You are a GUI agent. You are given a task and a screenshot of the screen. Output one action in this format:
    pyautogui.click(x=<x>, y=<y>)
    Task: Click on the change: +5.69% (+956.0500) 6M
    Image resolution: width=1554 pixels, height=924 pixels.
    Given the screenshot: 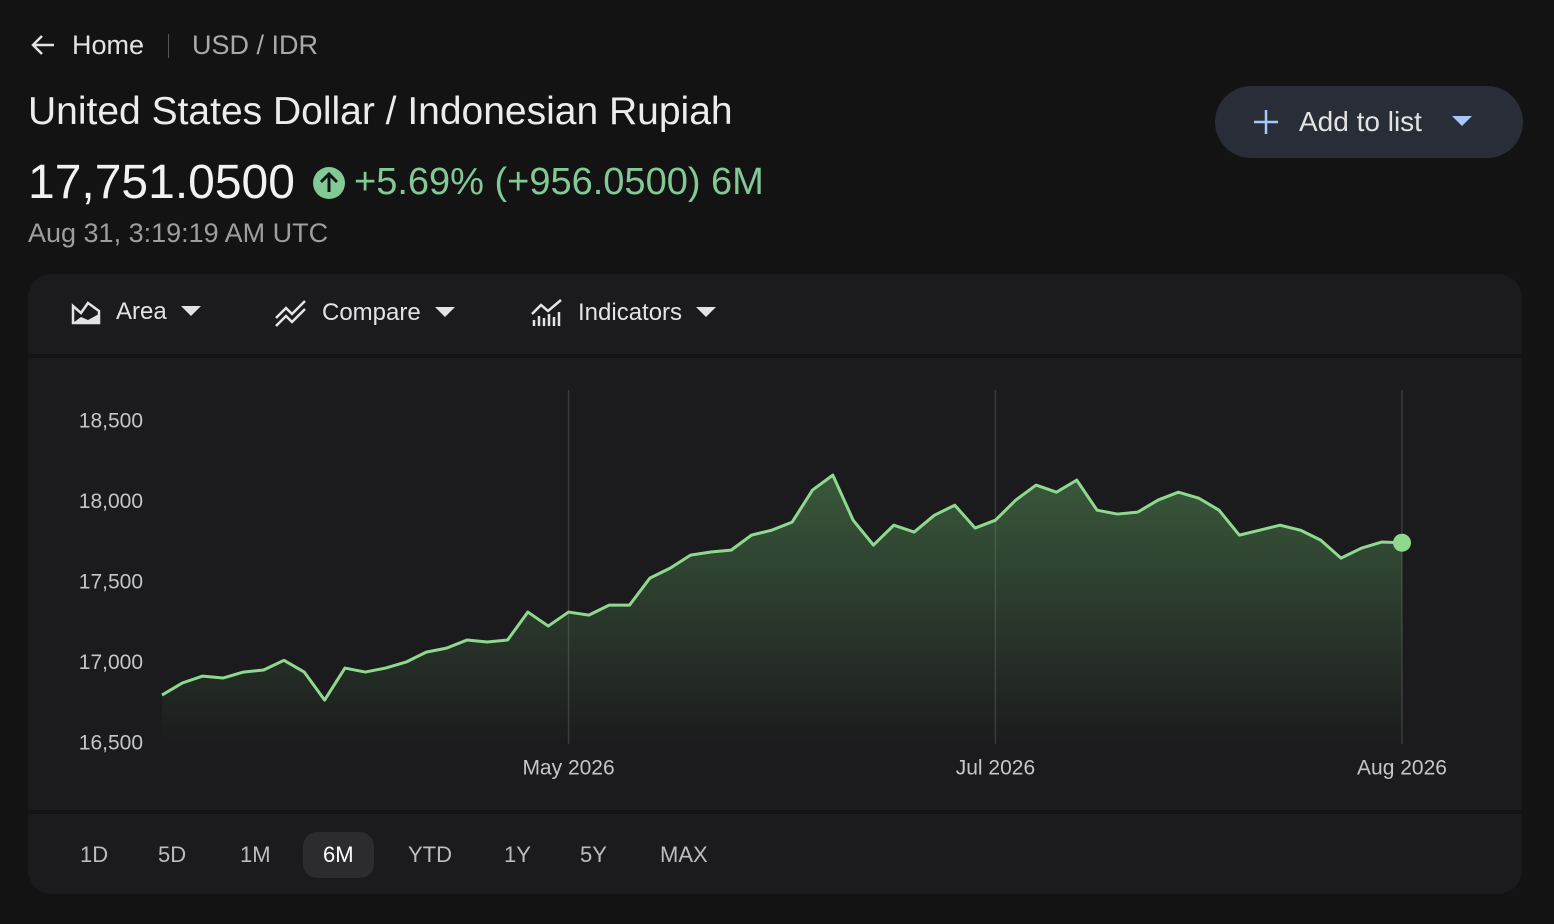 What is the action you would take?
    pyautogui.click(x=559, y=182)
    